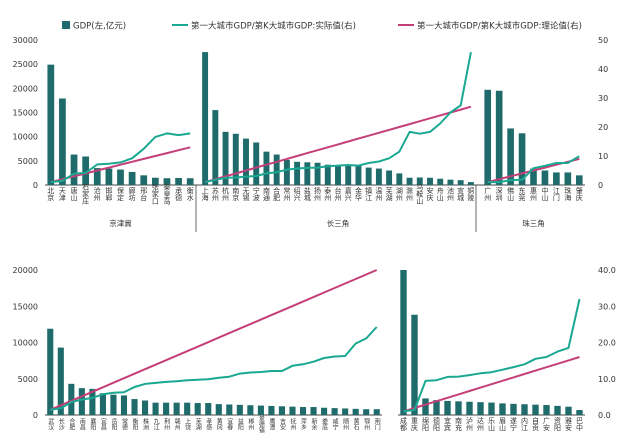  I want to click on gdp-bar-扬州, so click(317, 173).